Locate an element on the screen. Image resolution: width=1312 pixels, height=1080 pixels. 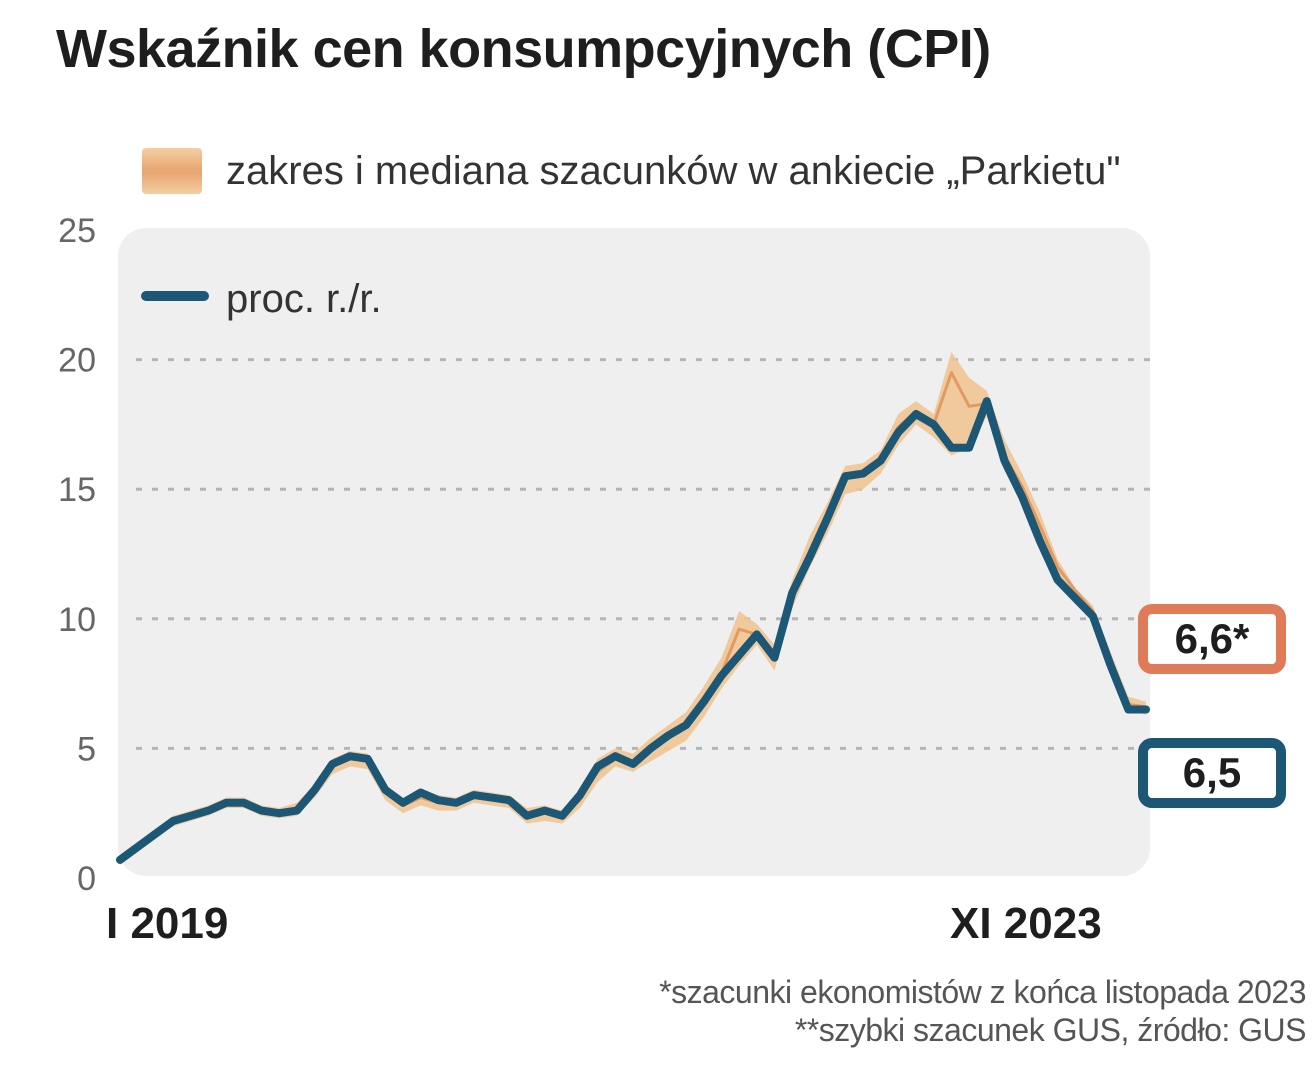
x-start-label: I 2019 is located at coordinates (167, 923).